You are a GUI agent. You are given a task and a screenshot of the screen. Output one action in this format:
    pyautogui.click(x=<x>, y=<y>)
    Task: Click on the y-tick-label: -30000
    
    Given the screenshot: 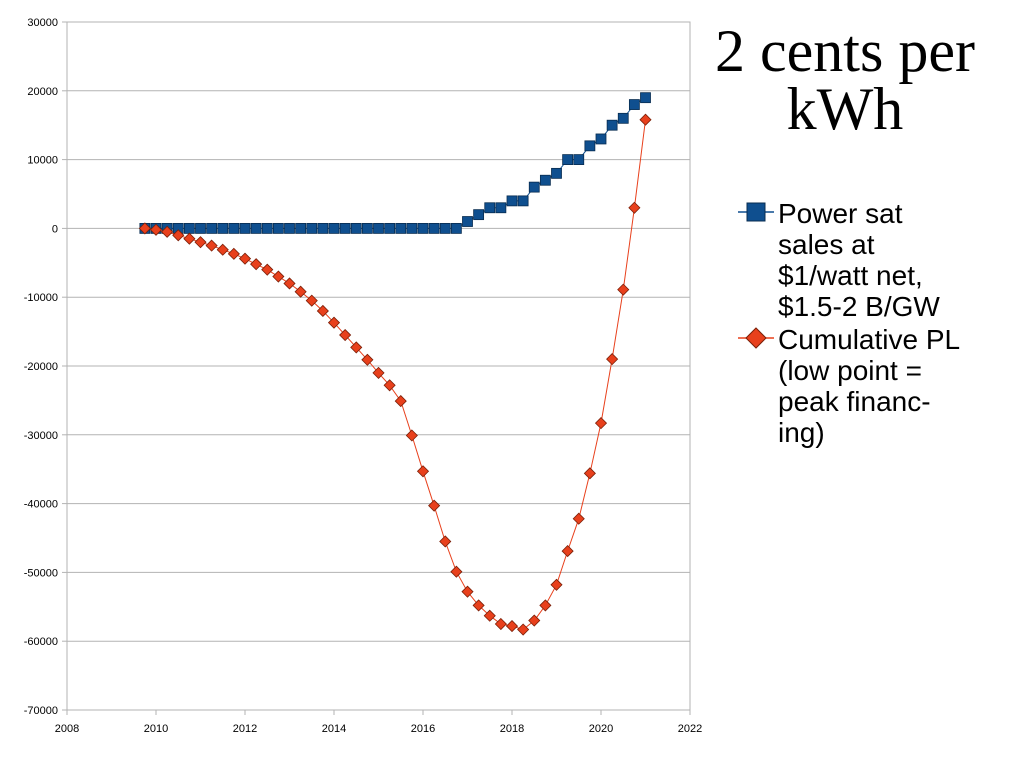 What is the action you would take?
    pyautogui.click(x=41, y=436)
    